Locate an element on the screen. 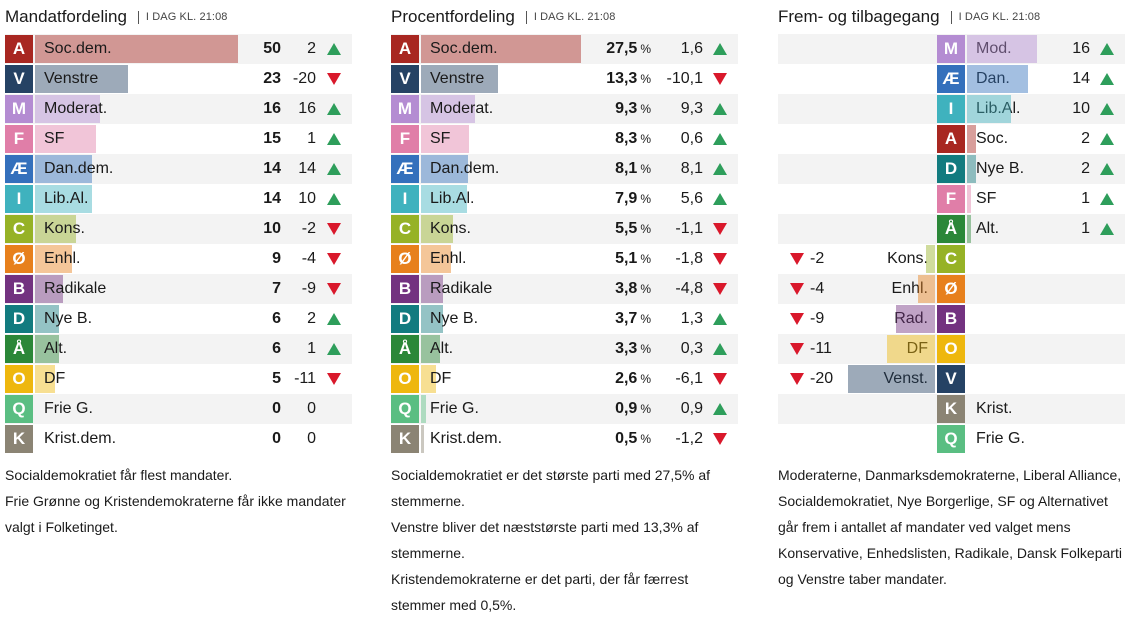 The width and height of the screenshot is (1127, 641). table-row: D Nye B. 2 is located at coordinates (951, 169).